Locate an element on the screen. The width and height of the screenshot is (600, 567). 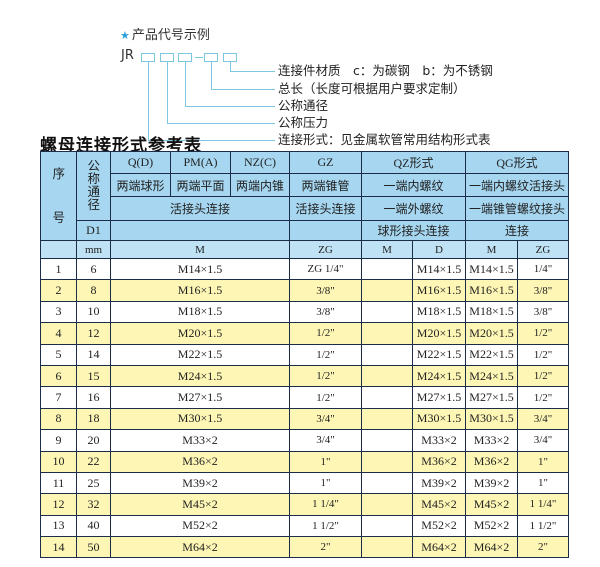
cell-qg-m: M18×1.5 is located at coordinates (491, 312).